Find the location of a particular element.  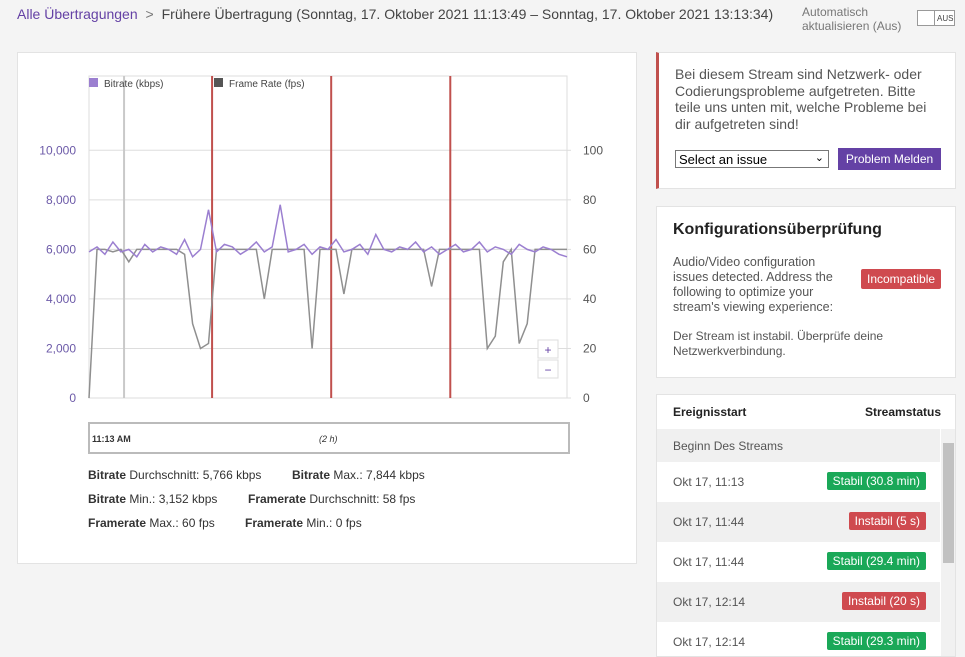

auto-refresh-label: Automatisch aktualisieren (Aus) is located at coordinates (852, 19).